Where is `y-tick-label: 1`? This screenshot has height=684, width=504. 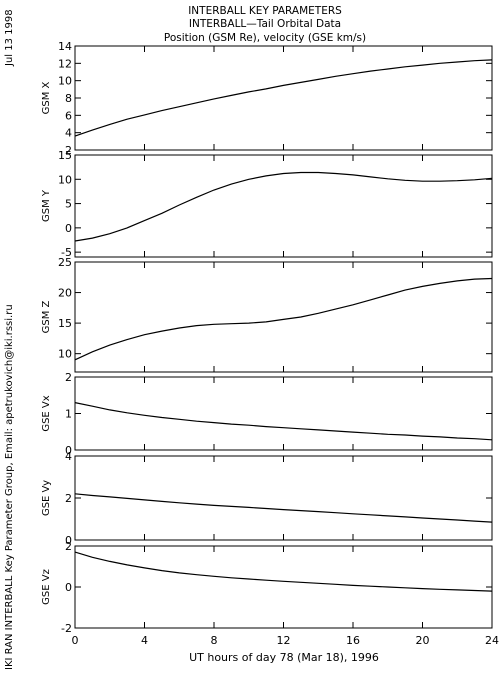 y-tick-label: 1 is located at coordinates (68, 414).